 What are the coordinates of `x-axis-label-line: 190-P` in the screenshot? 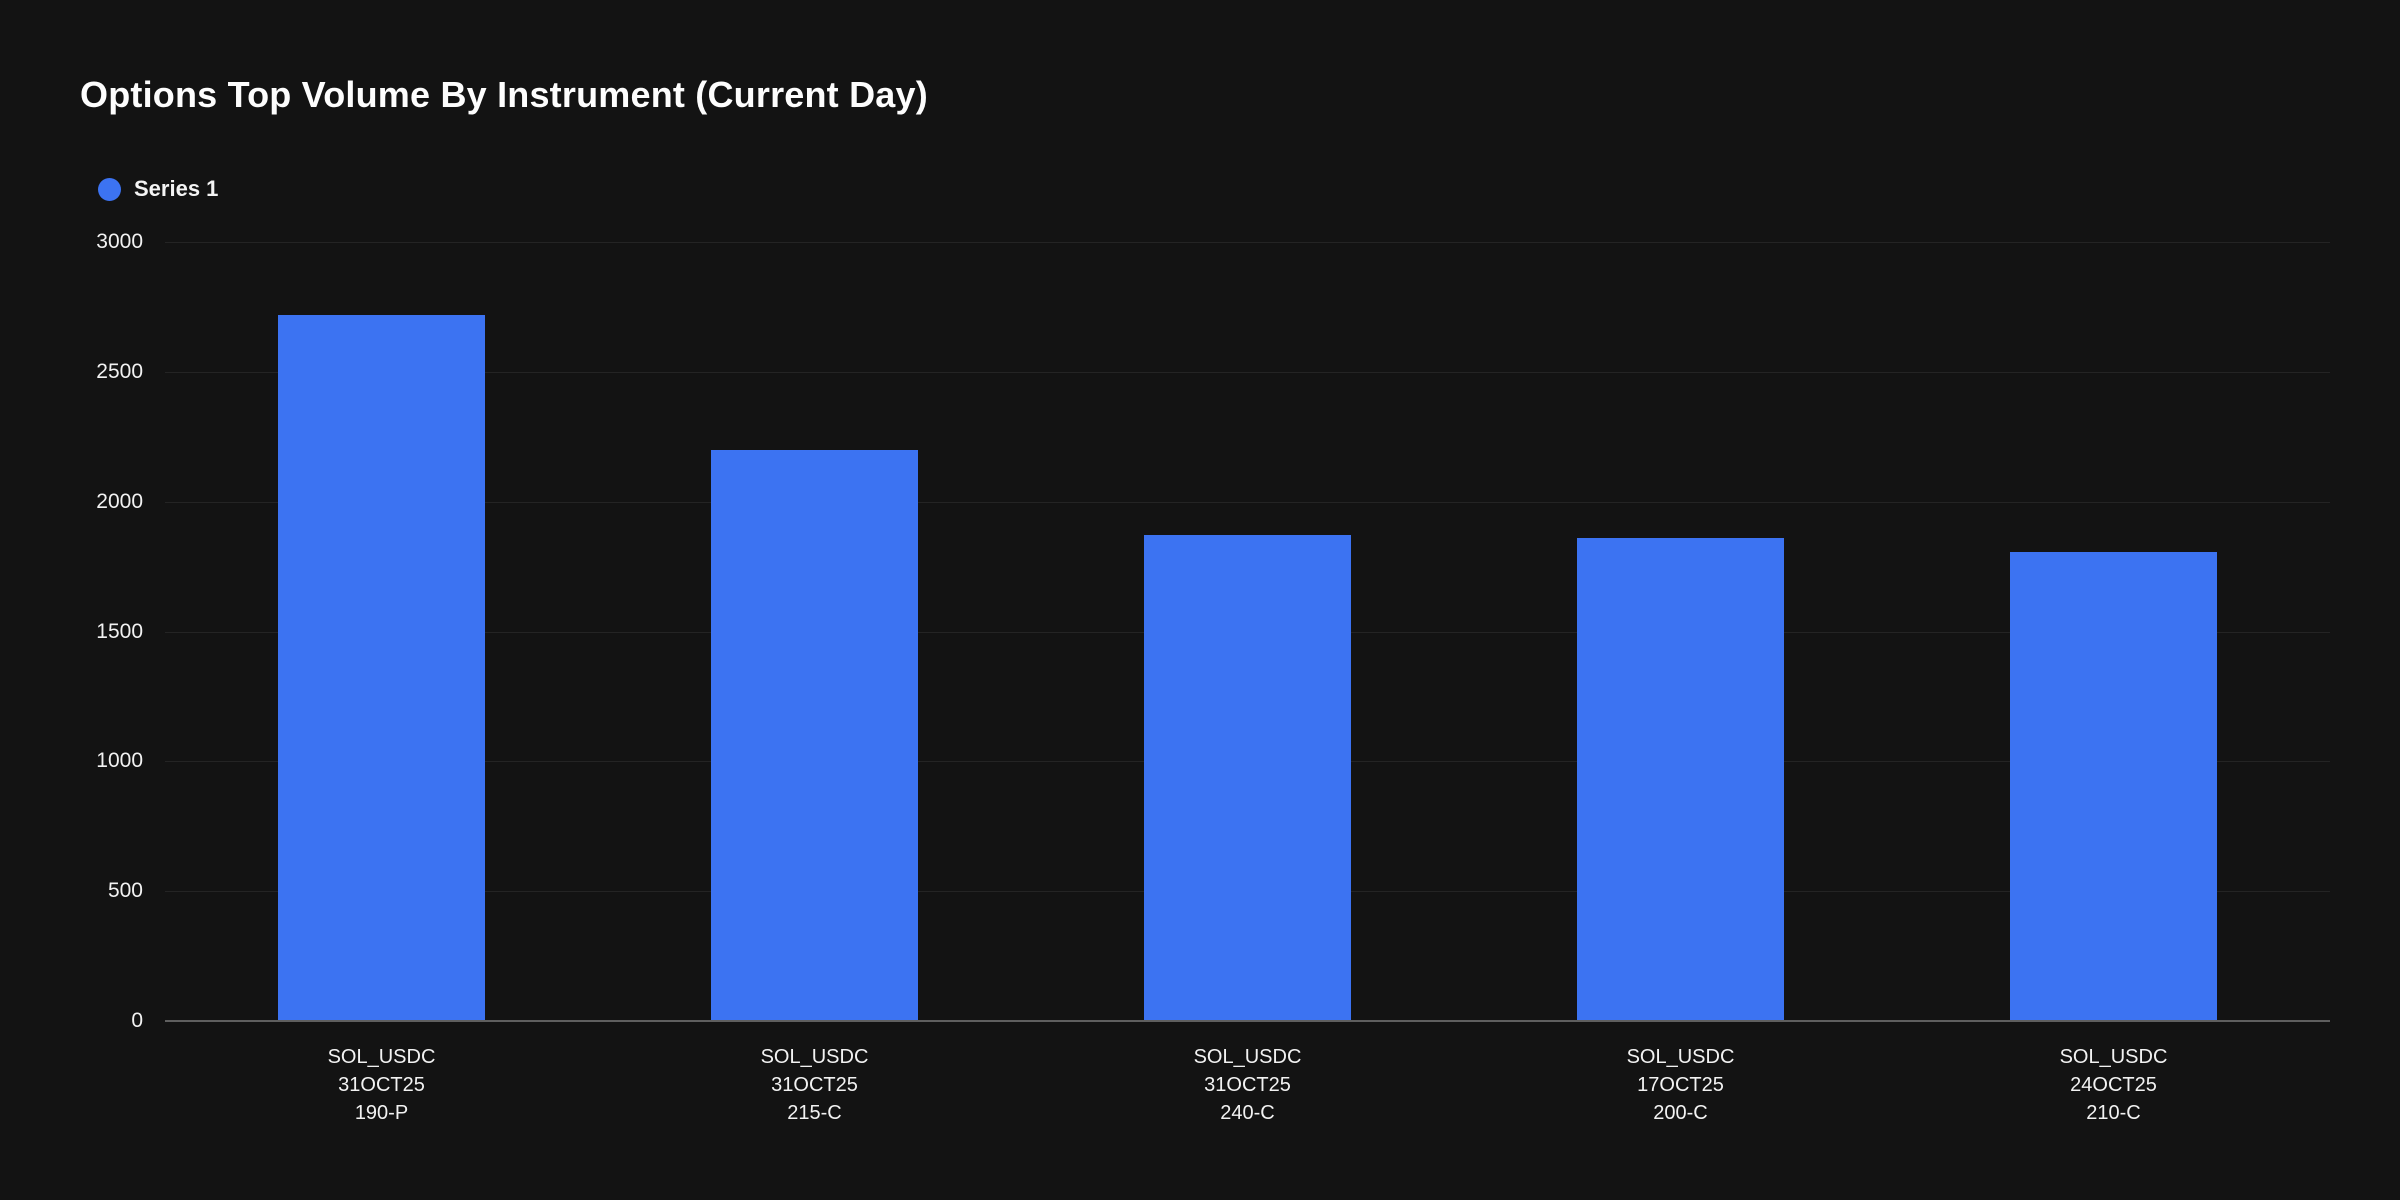 It's located at (381, 1113).